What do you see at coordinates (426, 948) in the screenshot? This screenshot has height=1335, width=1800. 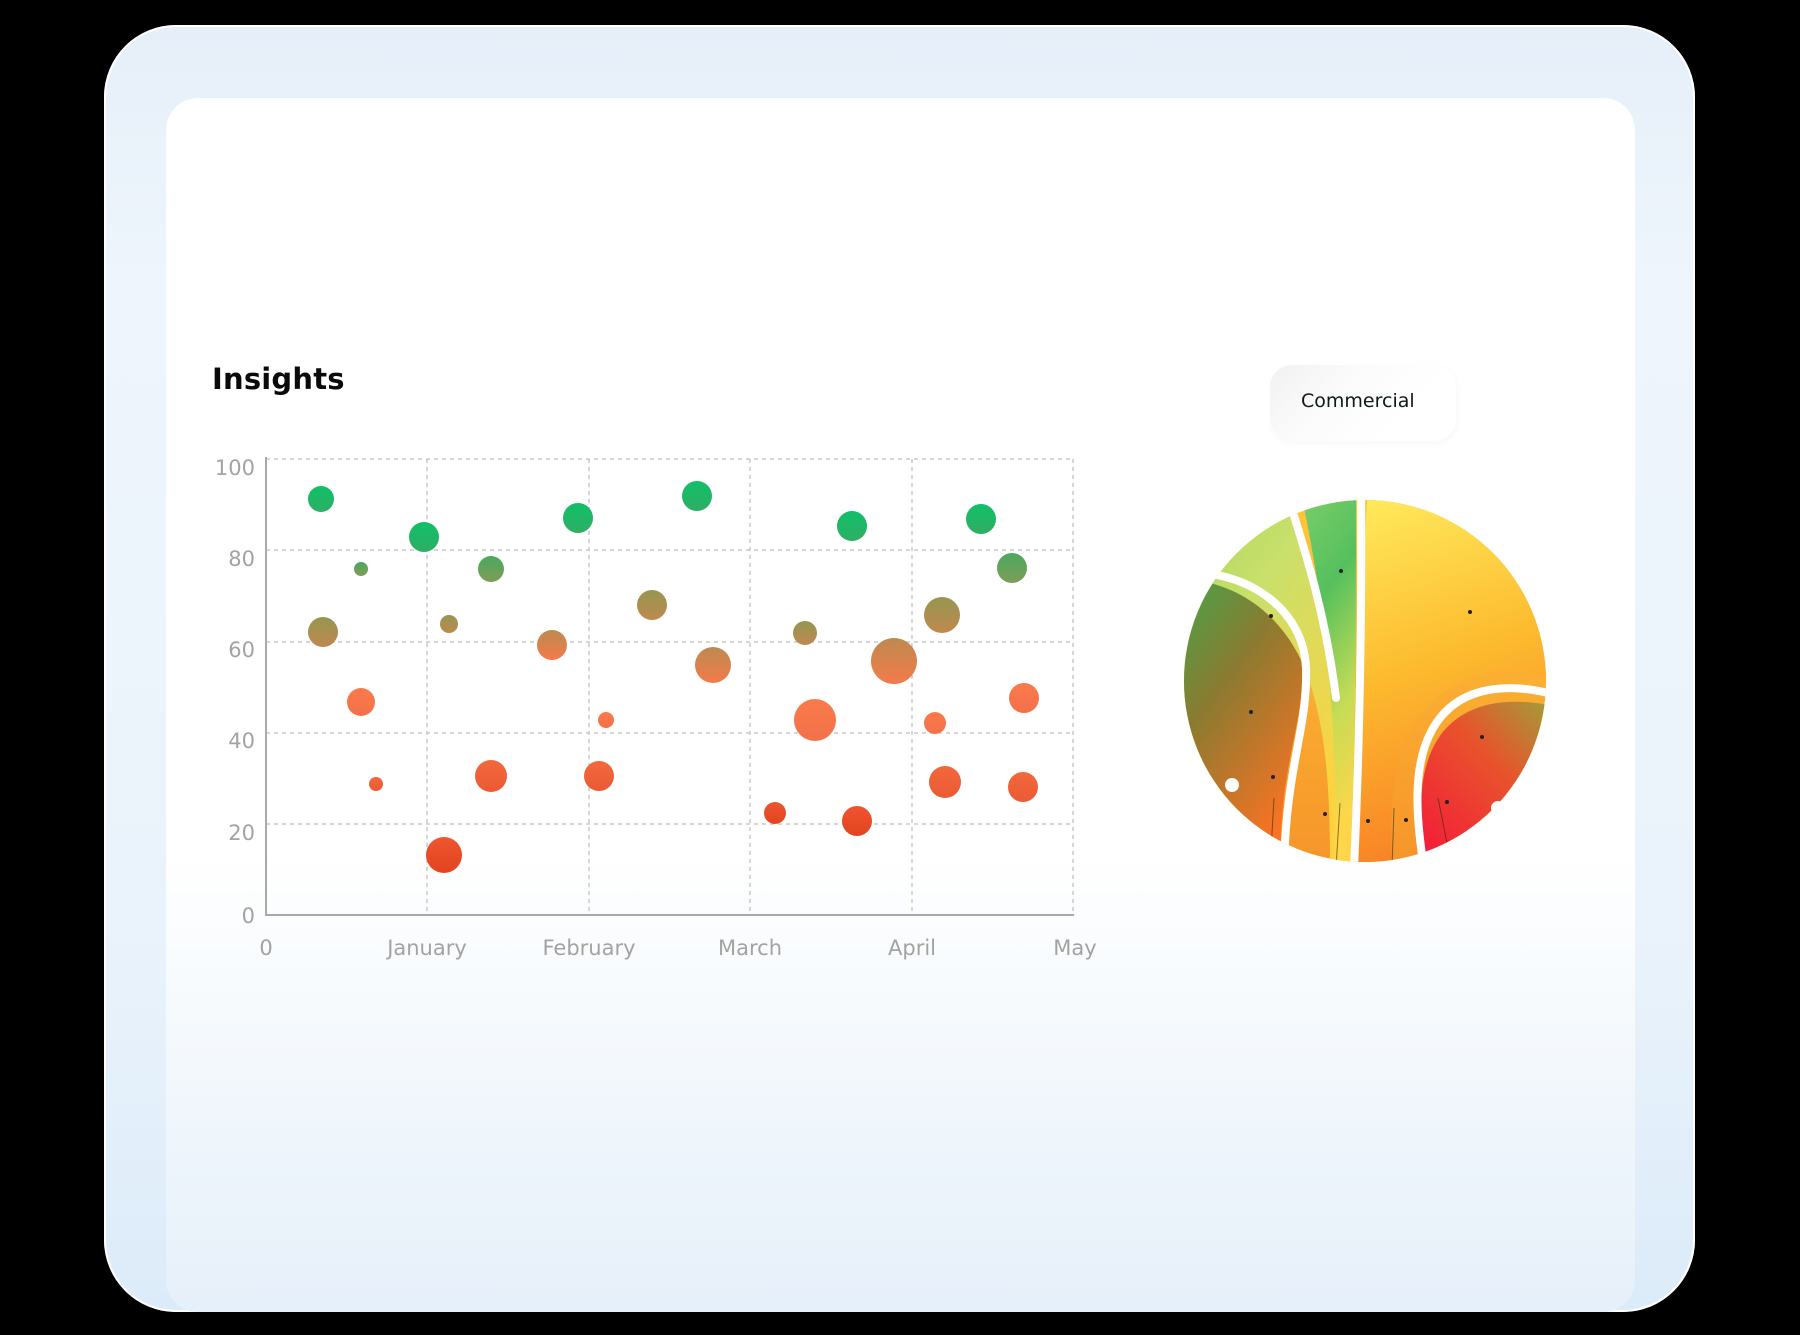 I see `x-tick-january: January` at bounding box center [426, 948].